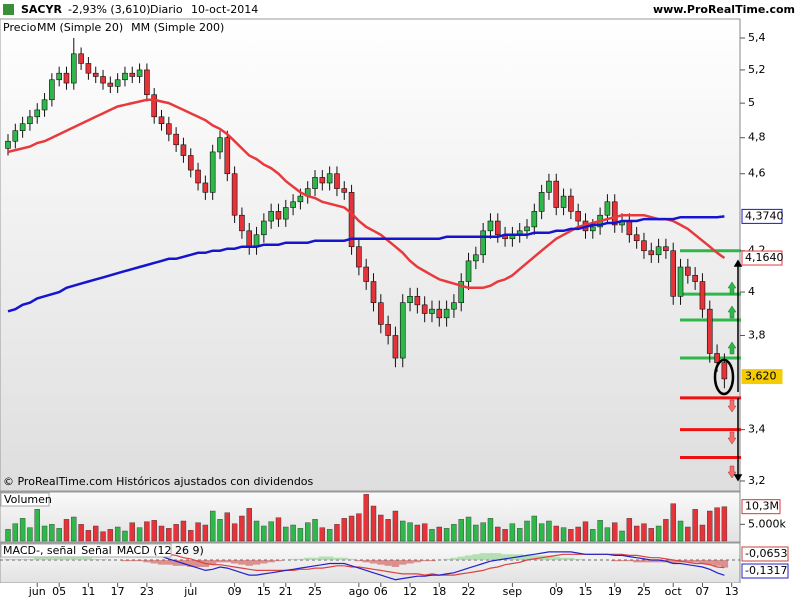 The width and height of the screenshot is (800, 600). What do you see at coordinates (166, 9) in the screenshot?
I see `period: Diario` at bounding box center [166, 9].